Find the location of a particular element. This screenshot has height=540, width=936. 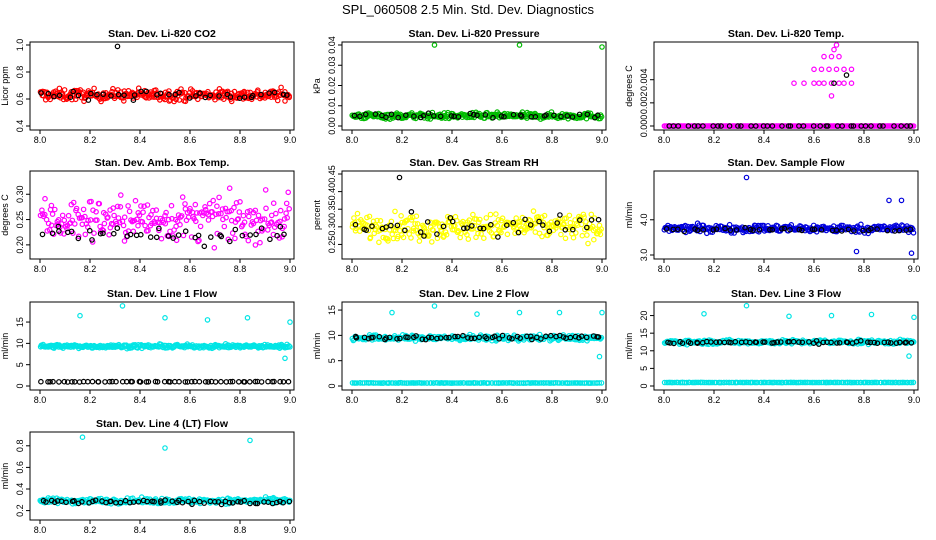

panel-title: Stan. Dev. Sample Flow is located at coordinates (786, 163).